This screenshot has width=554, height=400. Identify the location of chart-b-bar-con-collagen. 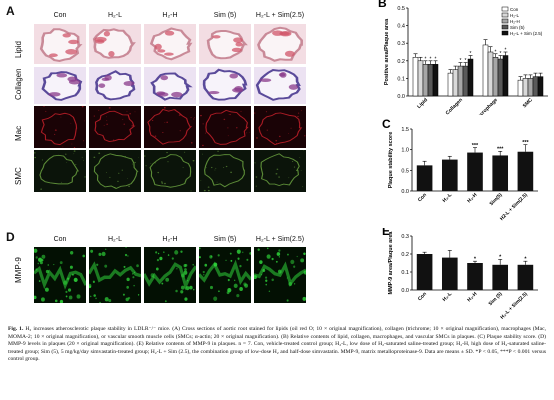
(450, 84).